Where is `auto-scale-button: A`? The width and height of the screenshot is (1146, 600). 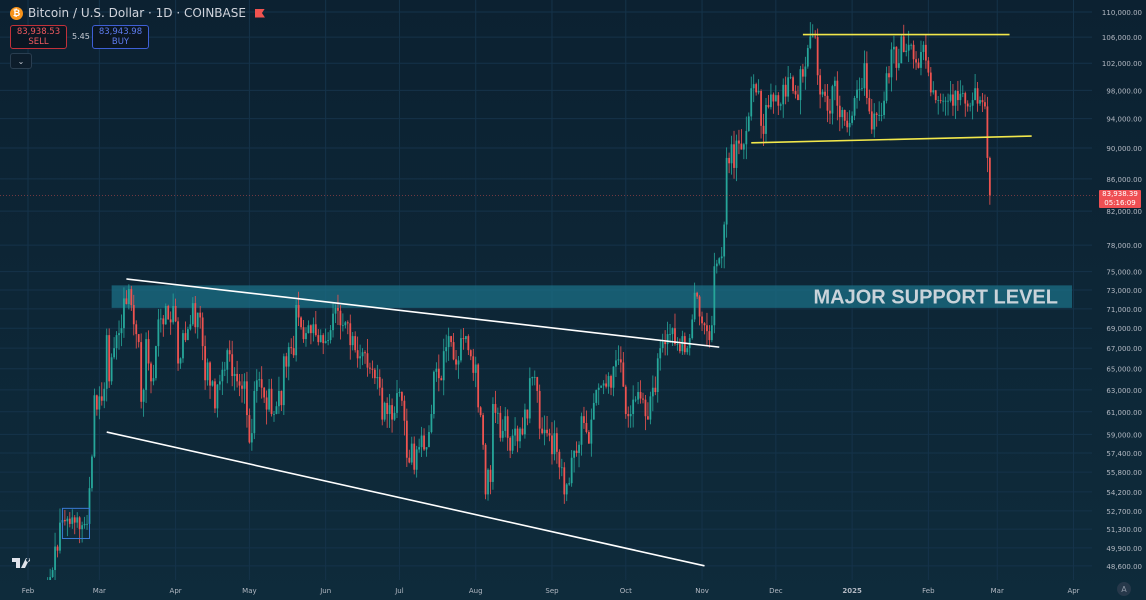
auto-scale-button: A is located at coordinates (1124, 589).